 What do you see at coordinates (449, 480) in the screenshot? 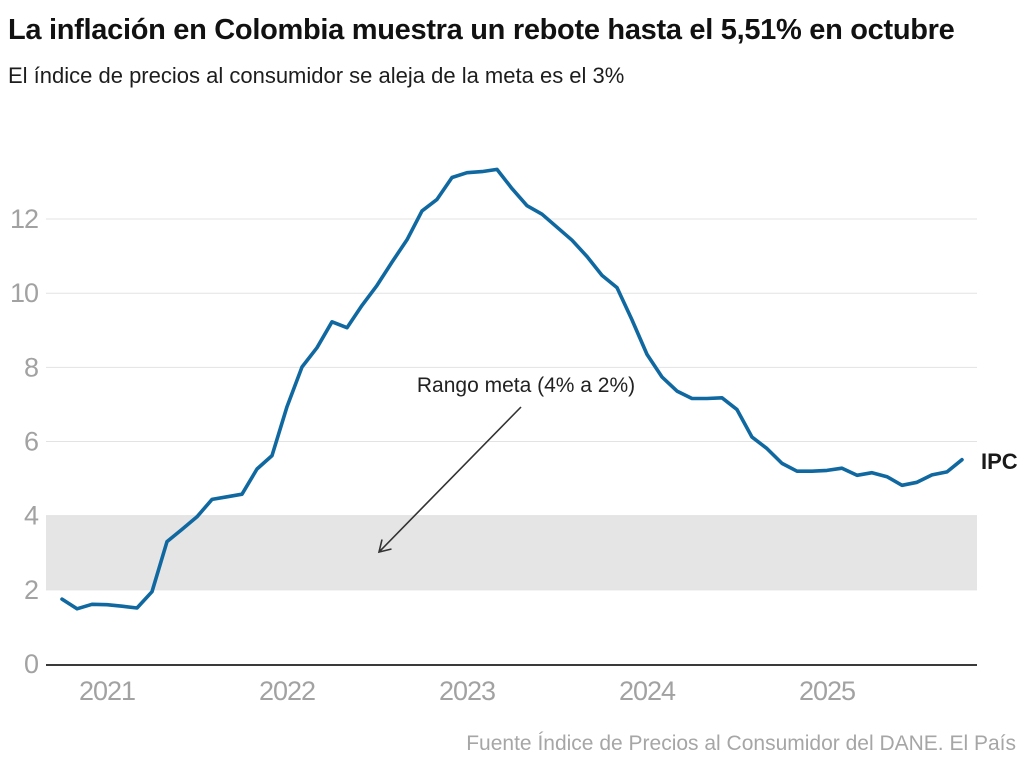
I see `annotation-arrow` at bounding box center [449, 480].